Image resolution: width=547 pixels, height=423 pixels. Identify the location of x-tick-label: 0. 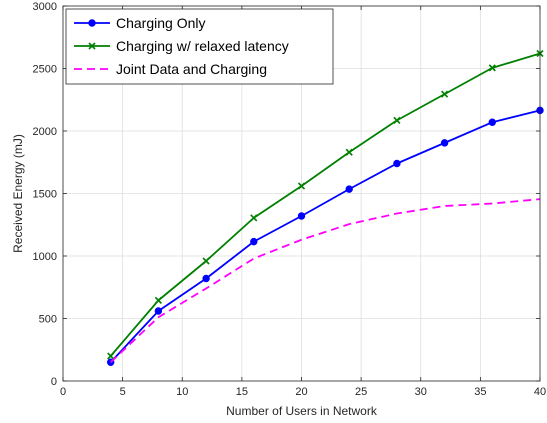
(63, 392).